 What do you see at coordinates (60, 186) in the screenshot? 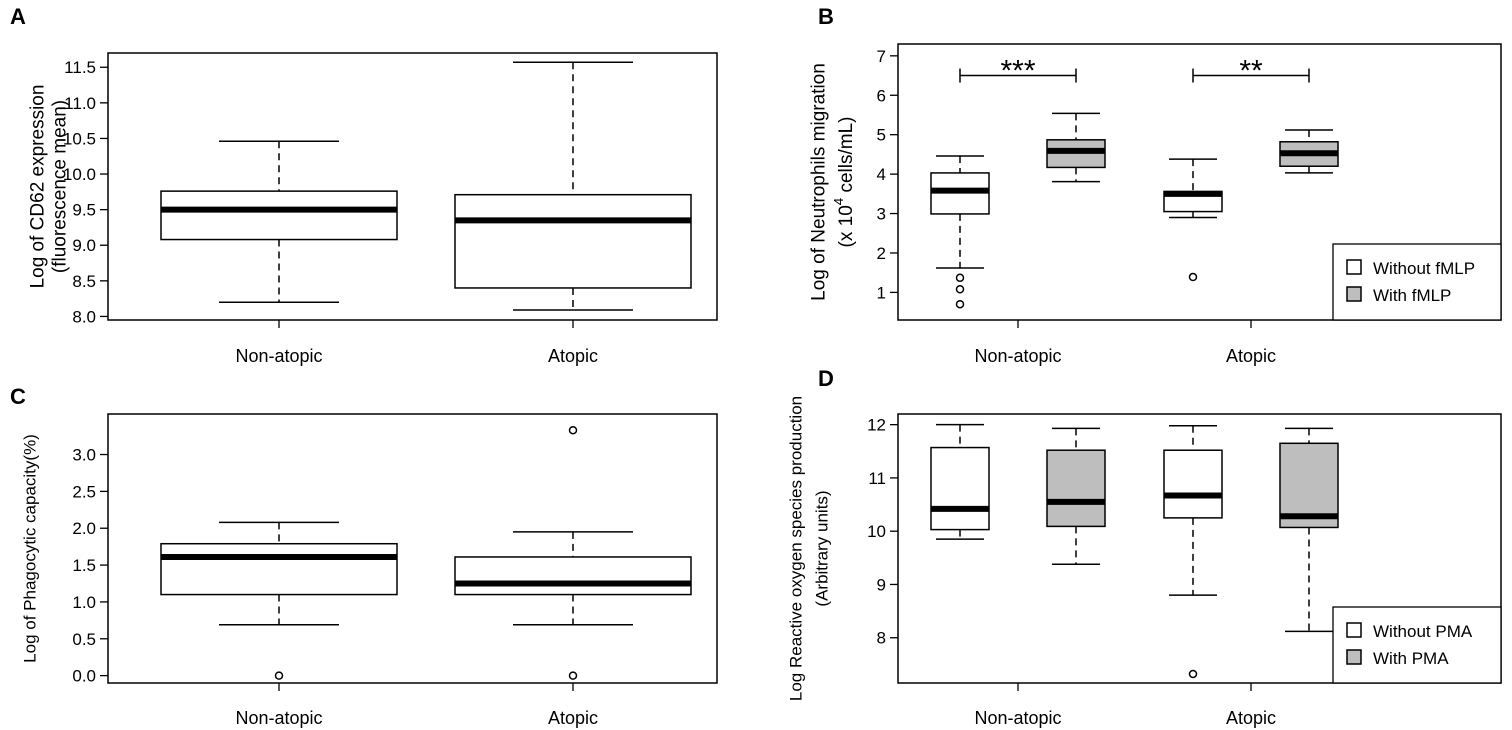
I see `y-axis-title: (fluorescence mean)` at bounding box center [60, 186].